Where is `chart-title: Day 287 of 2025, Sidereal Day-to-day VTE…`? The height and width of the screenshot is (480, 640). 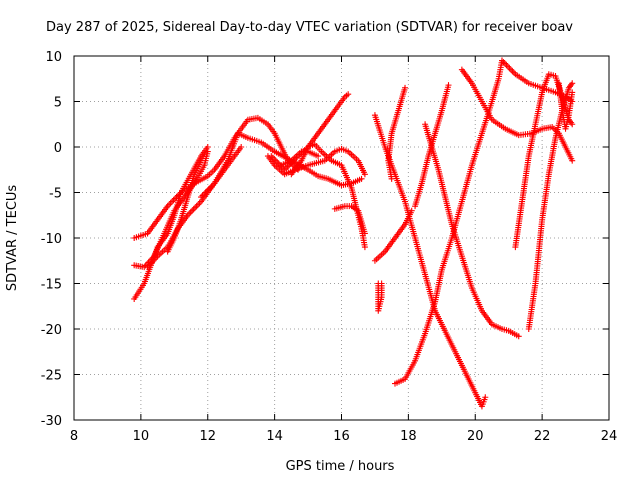 chart-title: Day 287 of 2025, Sidereal Day-to-day VTE… is located at coordinates (309, 27).